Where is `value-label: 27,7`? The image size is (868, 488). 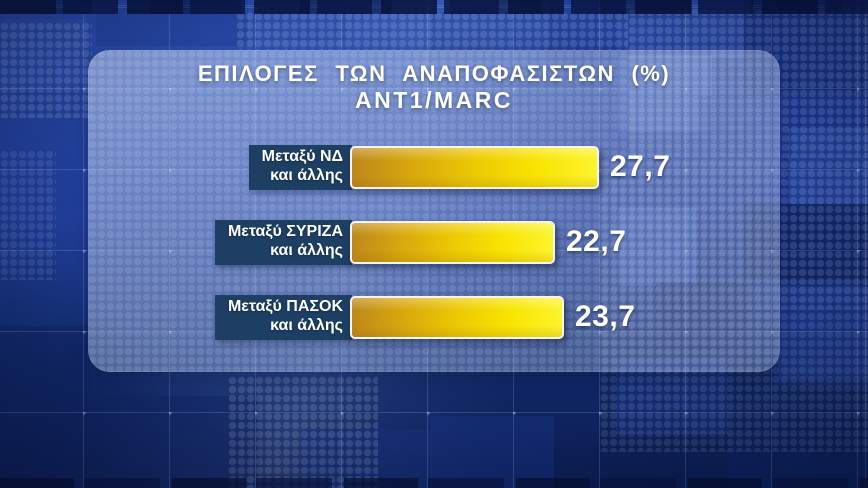 value-label: 27,7 is located at coordinates (640, 166).